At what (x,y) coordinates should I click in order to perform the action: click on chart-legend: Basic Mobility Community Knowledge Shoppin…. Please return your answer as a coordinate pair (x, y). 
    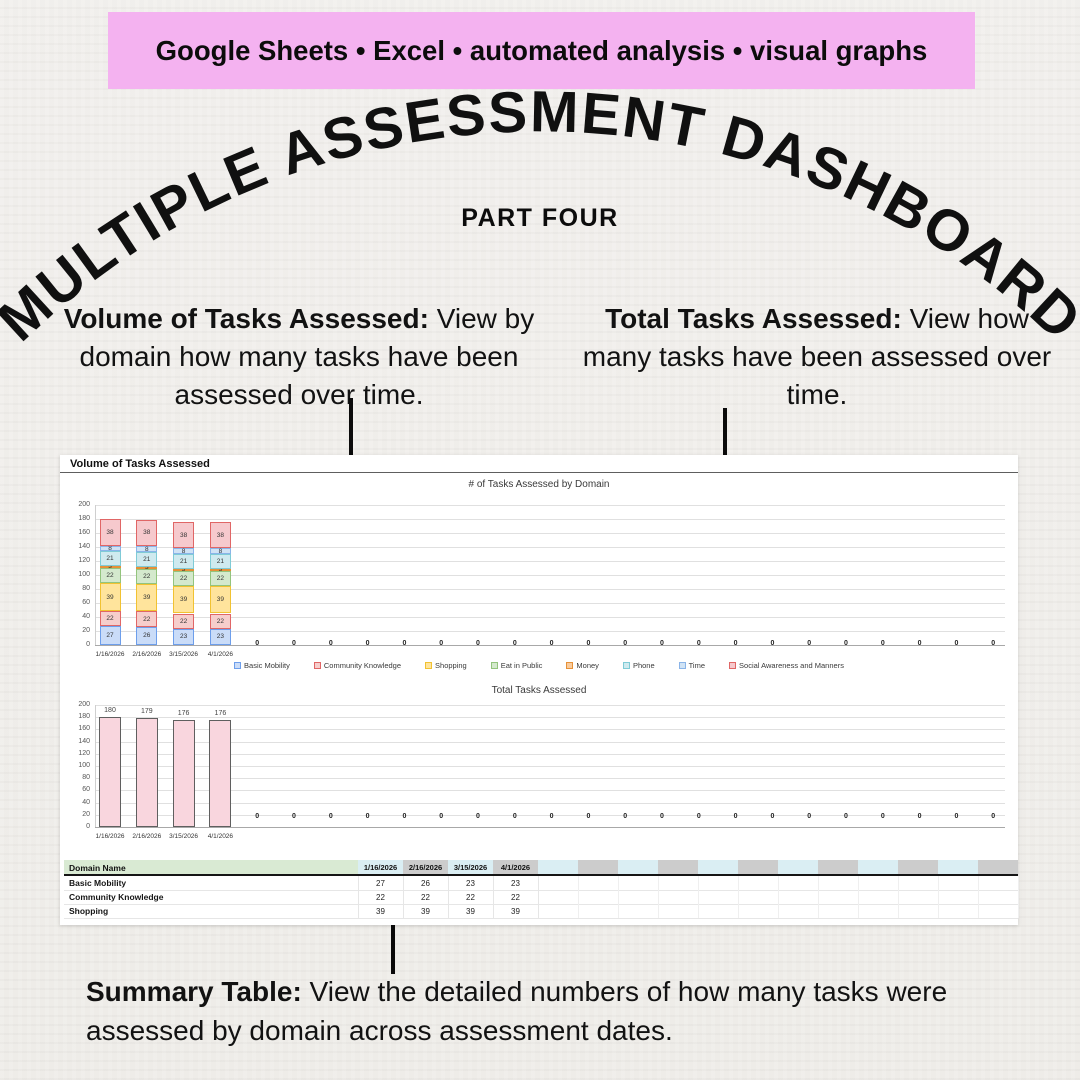
    Looking at the image, I should click on (539, 665).